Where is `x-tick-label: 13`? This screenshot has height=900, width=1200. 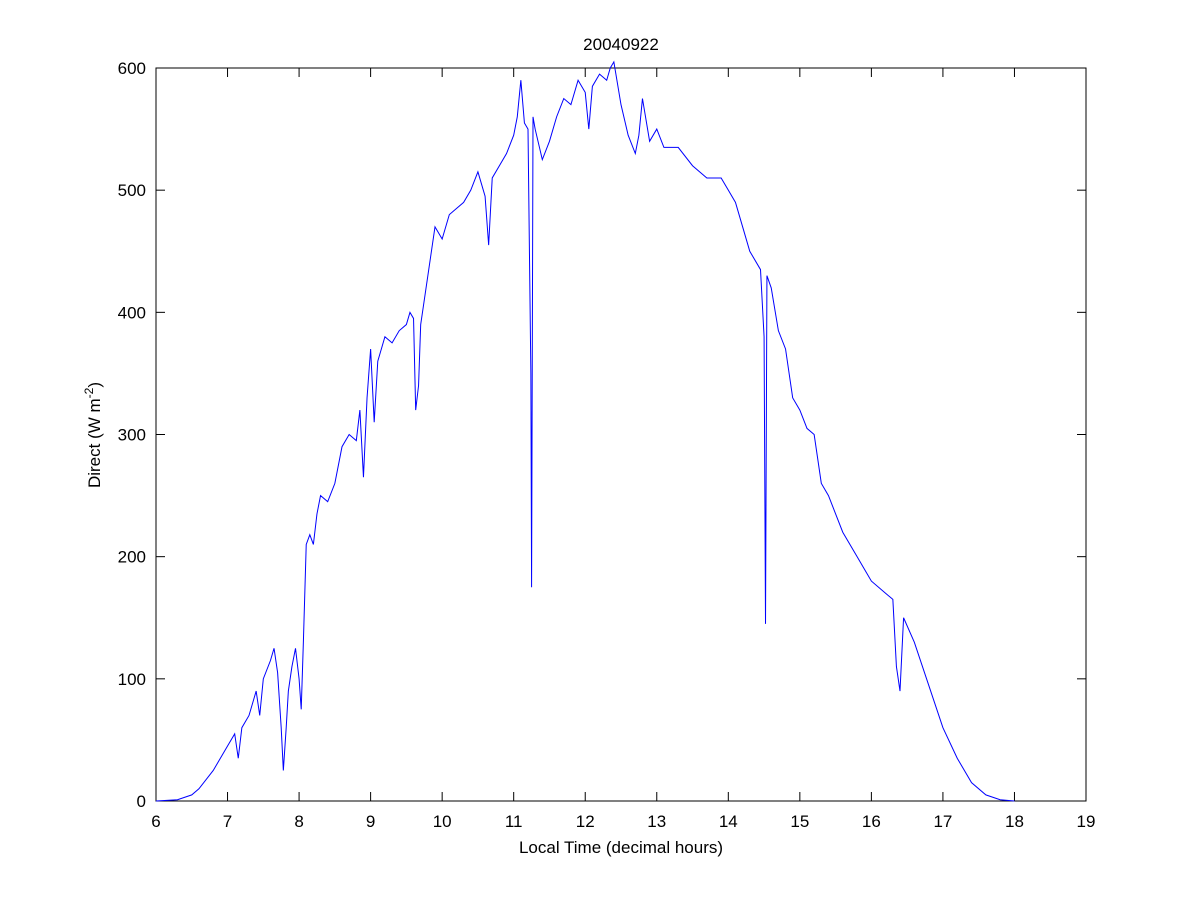
x-tick-label: 13 is located at coordinates (656, 821).